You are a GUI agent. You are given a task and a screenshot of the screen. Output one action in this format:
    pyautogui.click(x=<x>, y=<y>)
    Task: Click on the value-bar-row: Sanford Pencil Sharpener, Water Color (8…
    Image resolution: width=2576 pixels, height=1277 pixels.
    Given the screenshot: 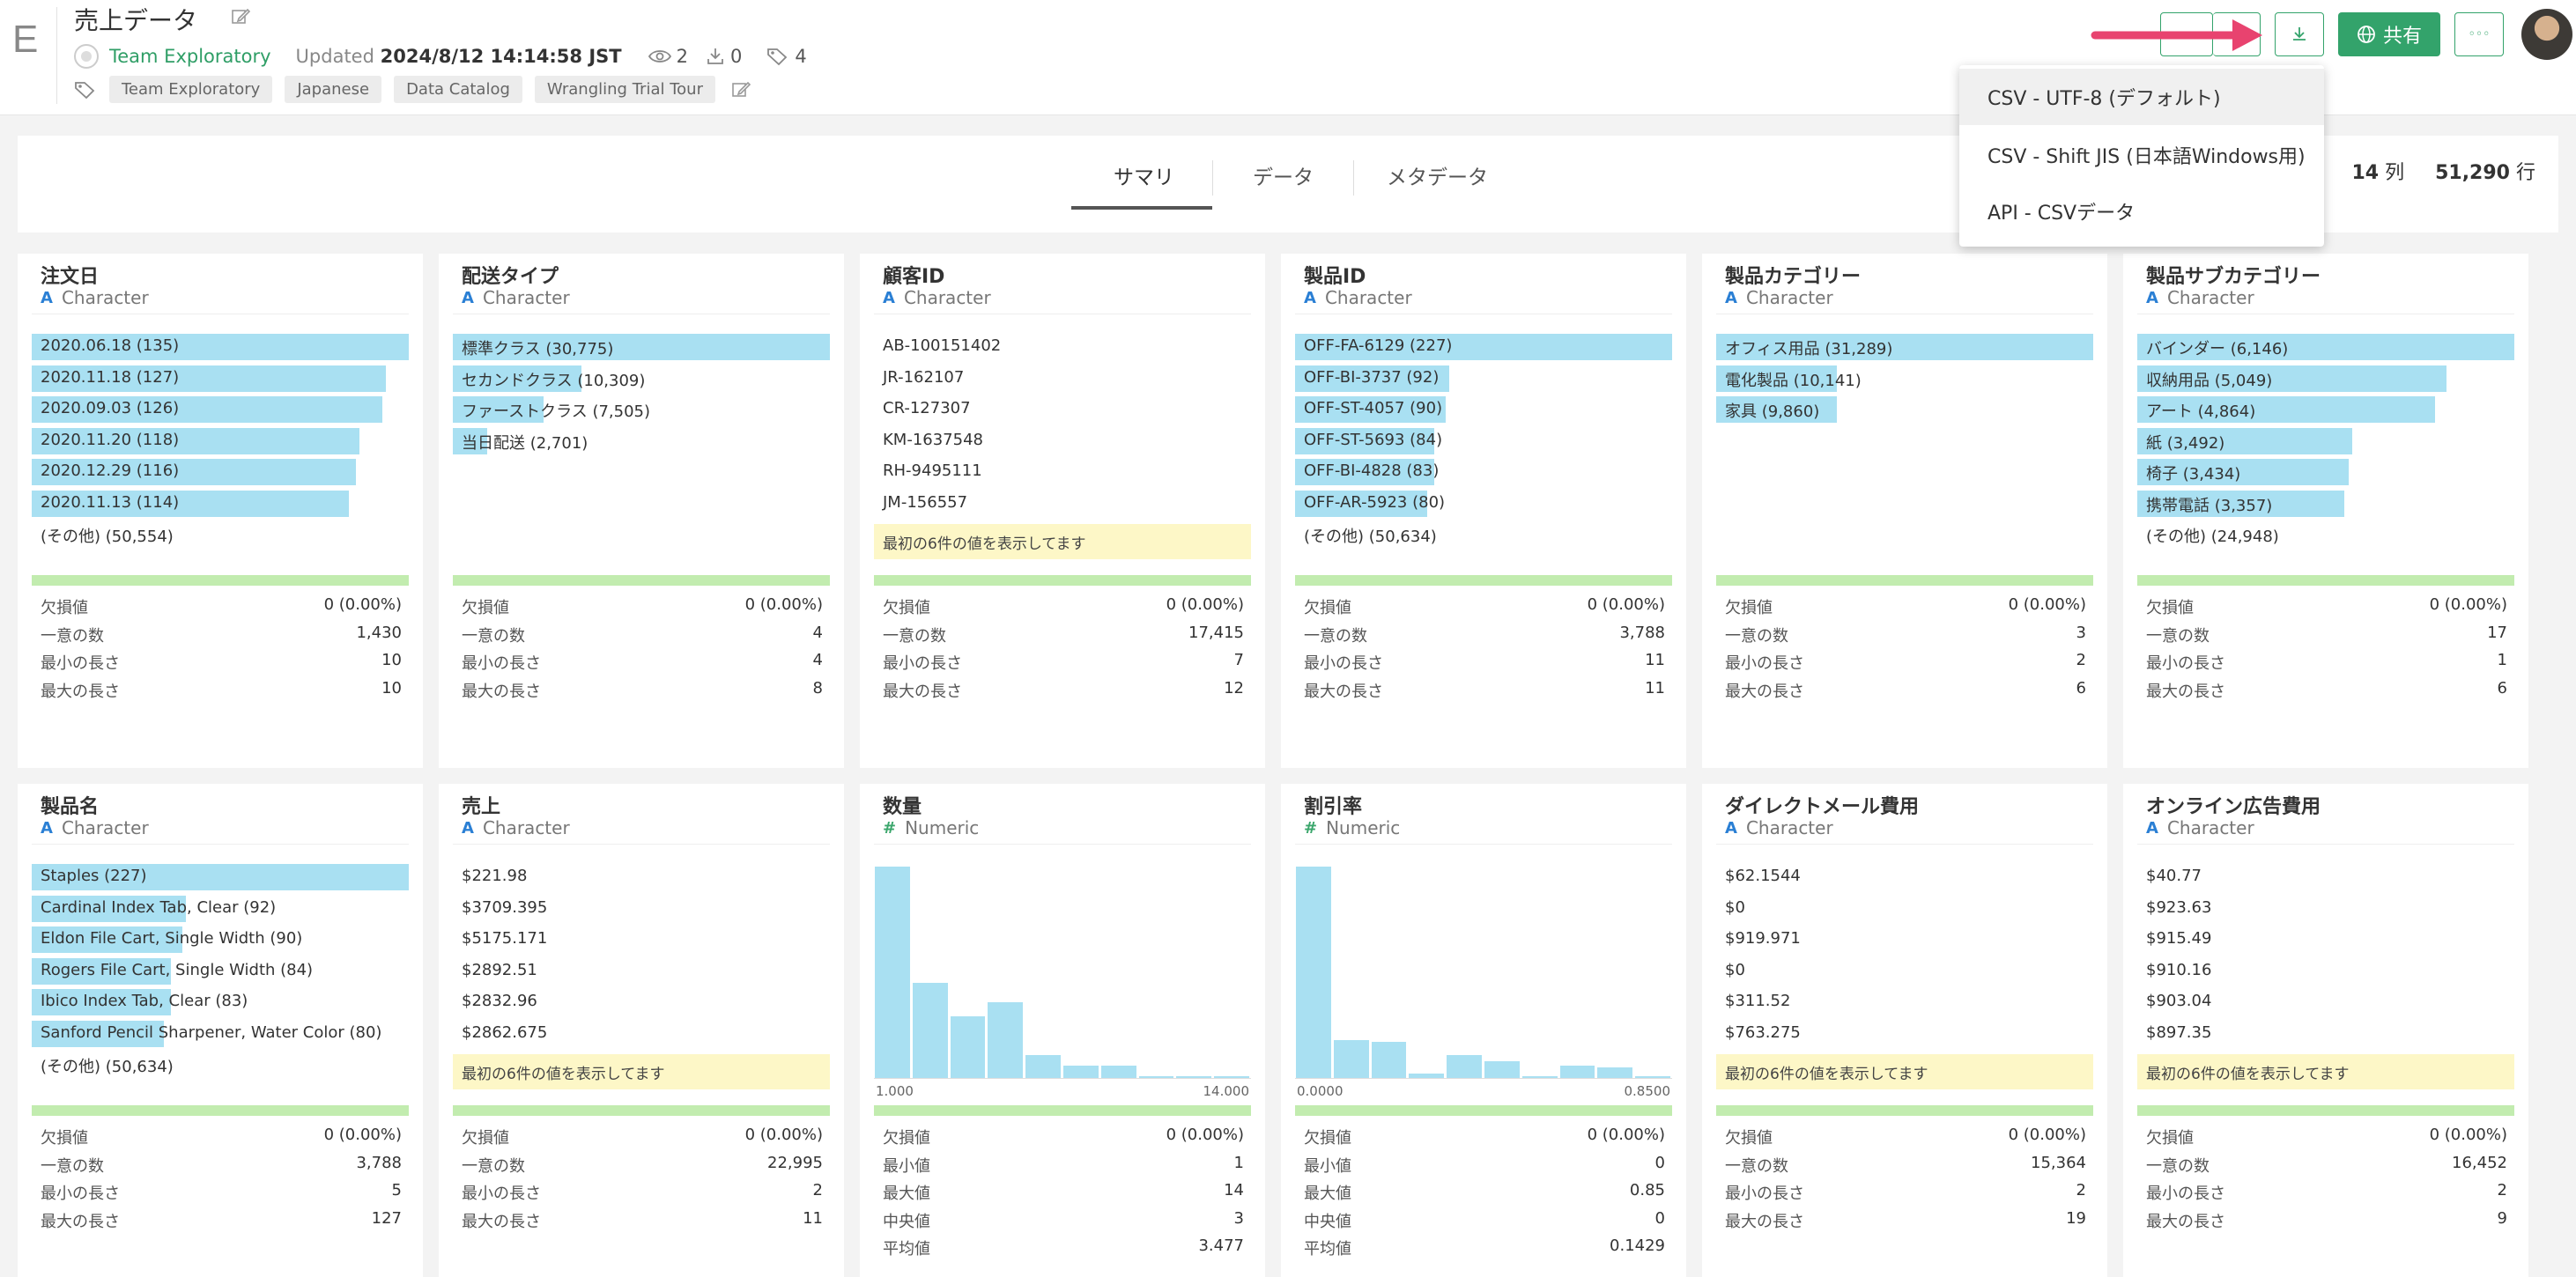 What is the action you would take?
    pyautogui.click(x=221, y=1033)
    